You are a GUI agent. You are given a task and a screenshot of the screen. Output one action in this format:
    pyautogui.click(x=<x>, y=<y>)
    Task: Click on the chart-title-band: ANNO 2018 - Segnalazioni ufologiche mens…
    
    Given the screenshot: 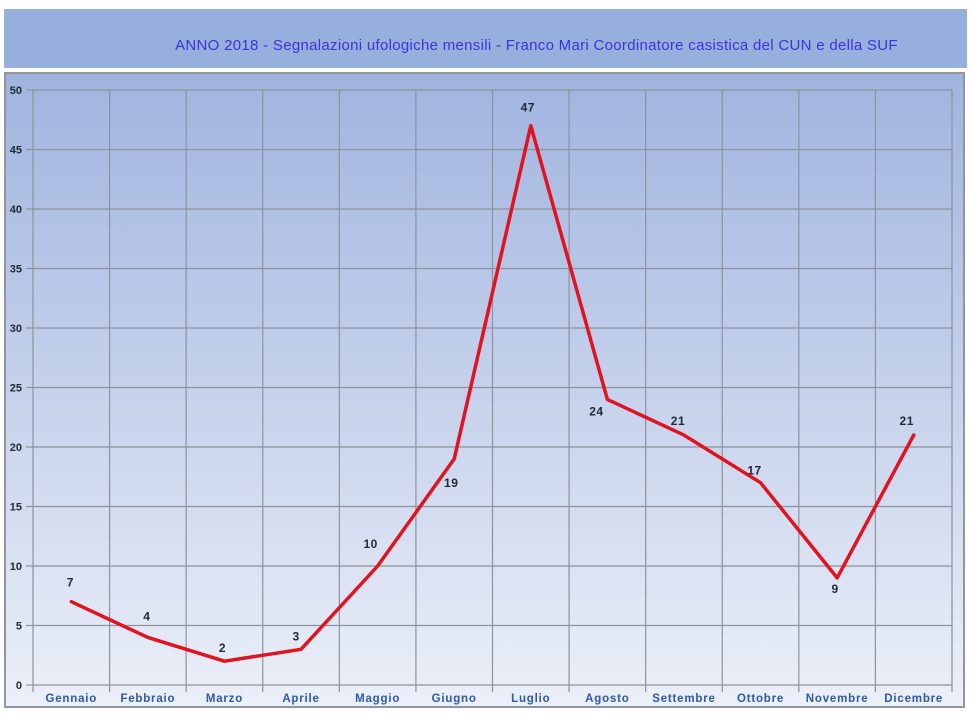 What is the action you would take?
    pyautogui.click(x=485, y=38)
    